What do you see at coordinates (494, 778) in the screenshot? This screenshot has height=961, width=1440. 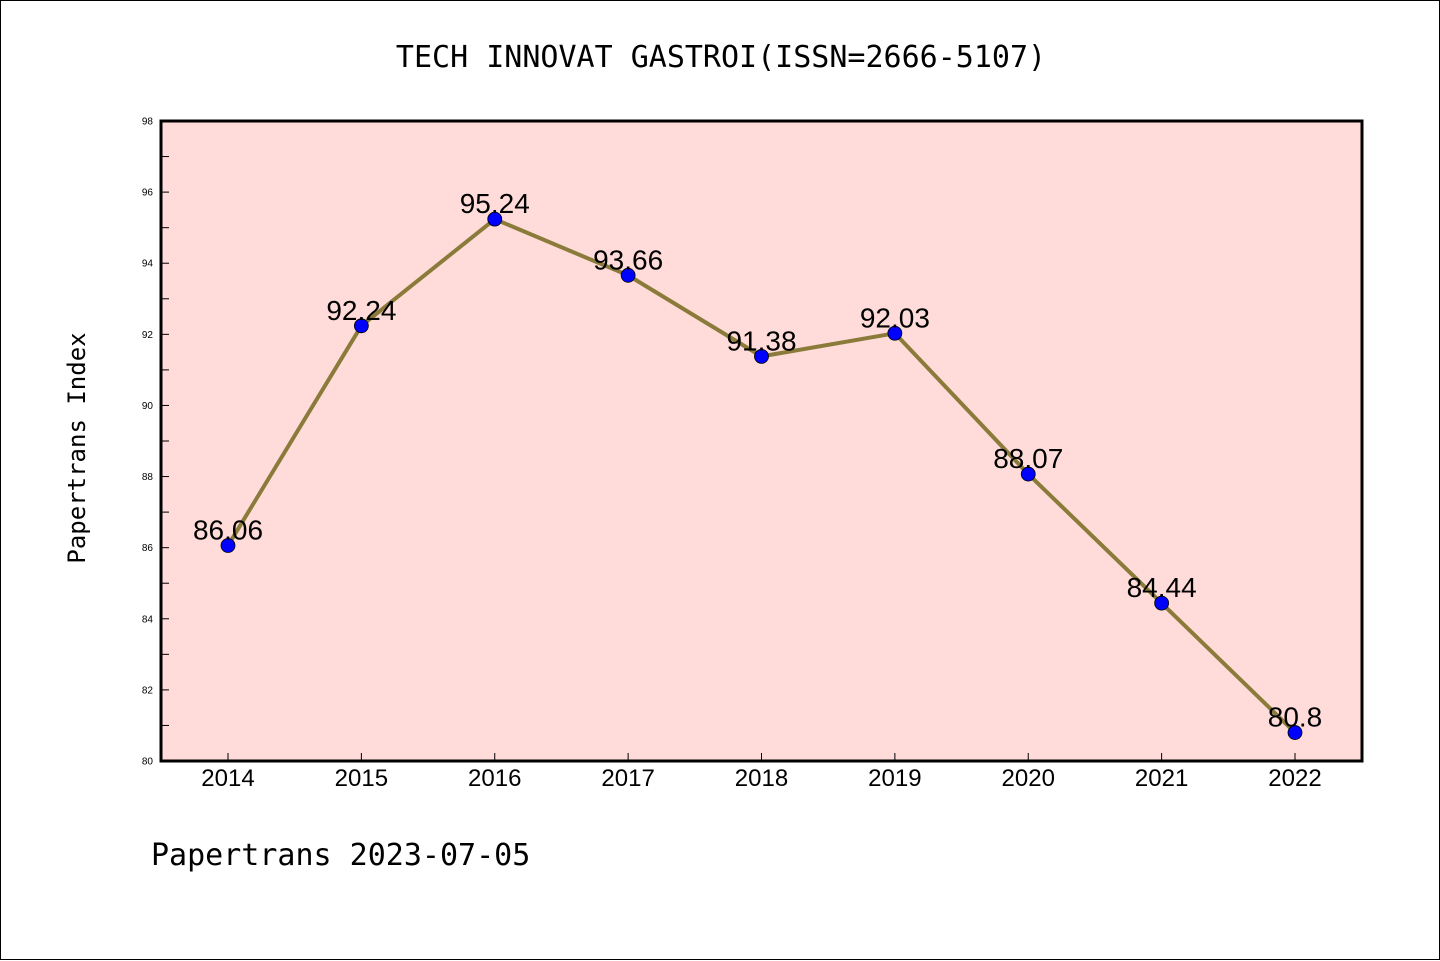 I see `x-tick-label: 2016` at bounding box center [494, 778].